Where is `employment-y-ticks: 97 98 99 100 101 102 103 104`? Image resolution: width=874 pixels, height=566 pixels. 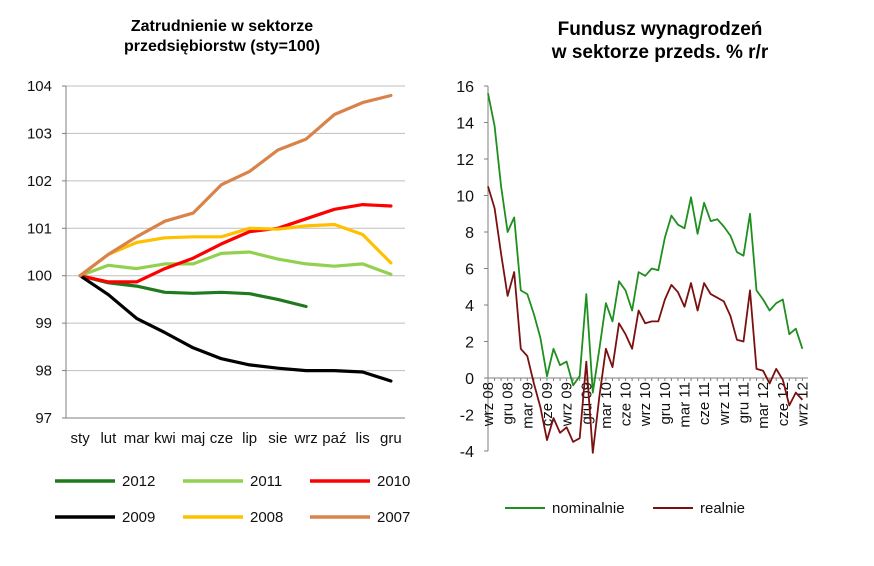
employment-y-ticks: 97 98 99 100 101 102 103 104 is located at coordinates (46, 252).